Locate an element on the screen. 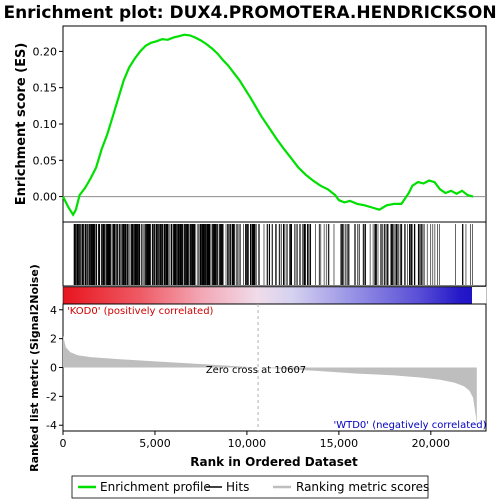  x-tick-label: 5,000 is located at coordinates (155, 443).